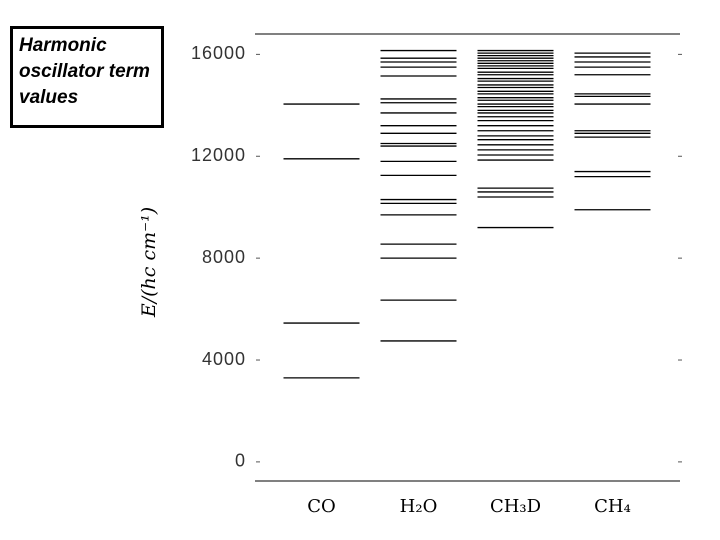  Describe the element at coordinates (321, 506) in the screenshot. I see `x-tick-label: CO` at that location.